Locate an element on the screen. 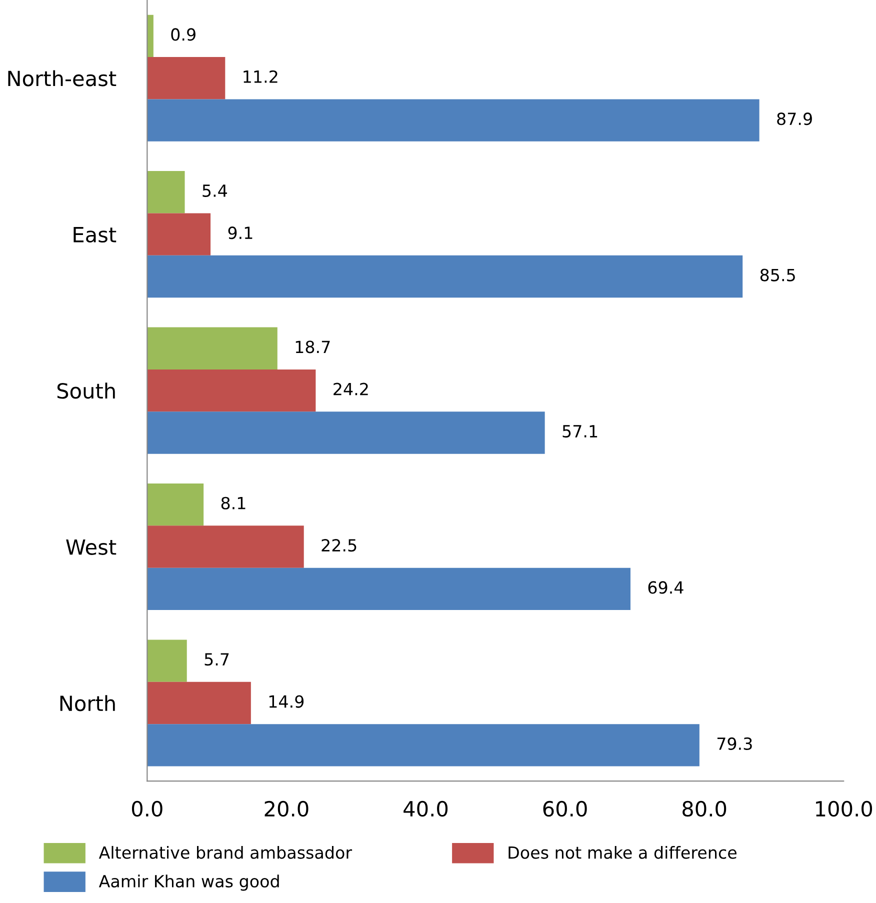 The width and height of the screenshot is (876, 903). data-label: 5.7 is located at coordinates (216, 659).